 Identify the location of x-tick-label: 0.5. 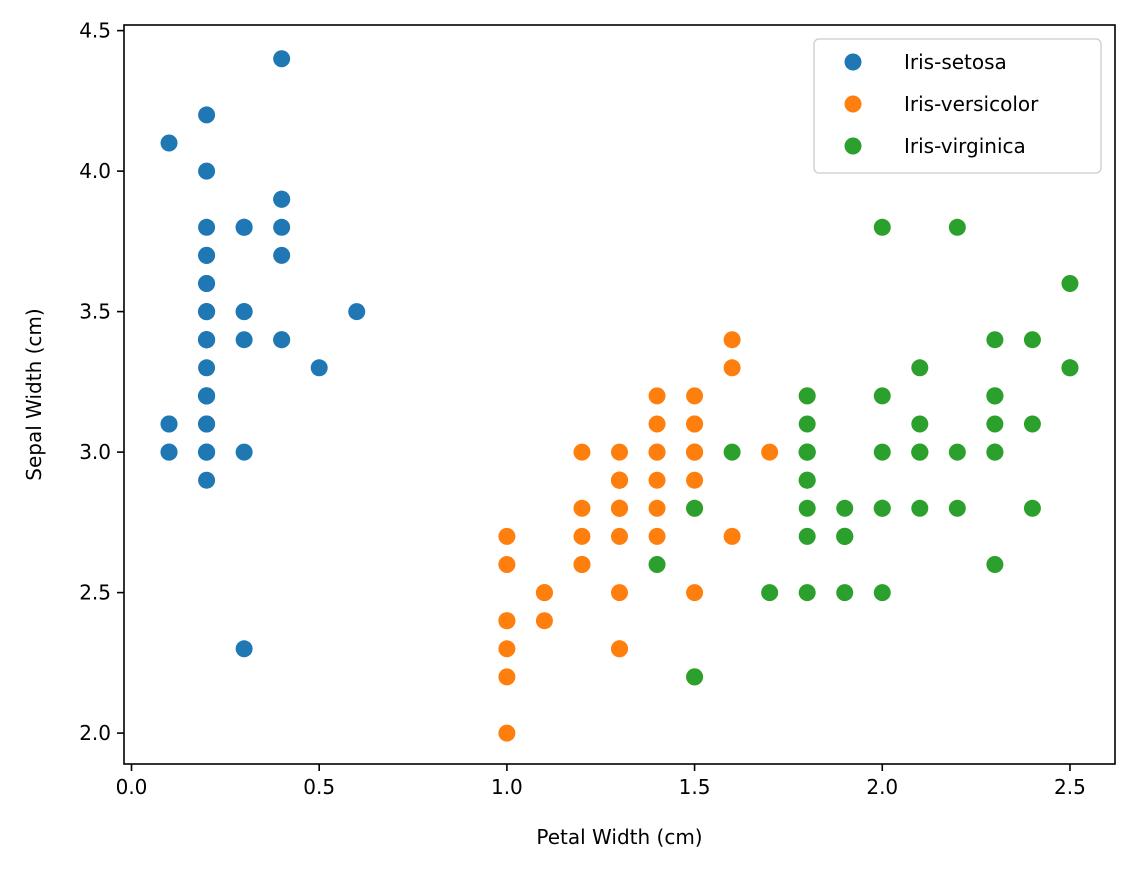
(319, 787).